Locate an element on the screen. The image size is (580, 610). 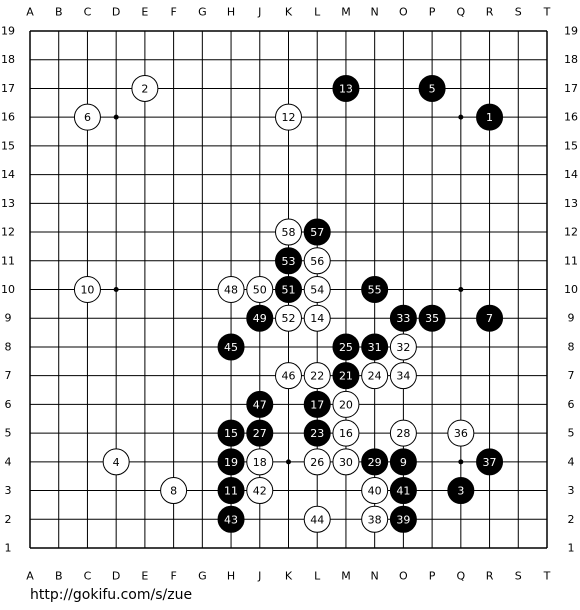
move-number: 34 is located at coordinates (403, 376).